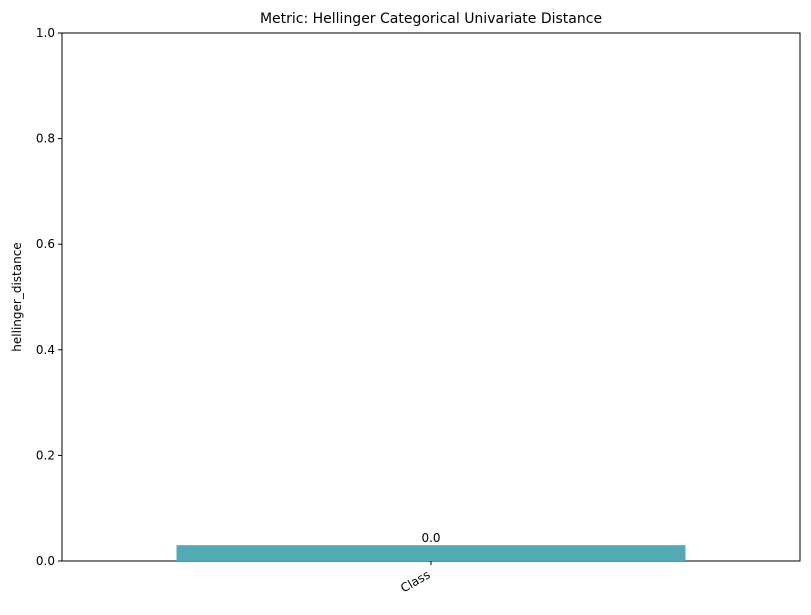  I want to click on y-axis-title: hellinger_distance, so click(17, 296).